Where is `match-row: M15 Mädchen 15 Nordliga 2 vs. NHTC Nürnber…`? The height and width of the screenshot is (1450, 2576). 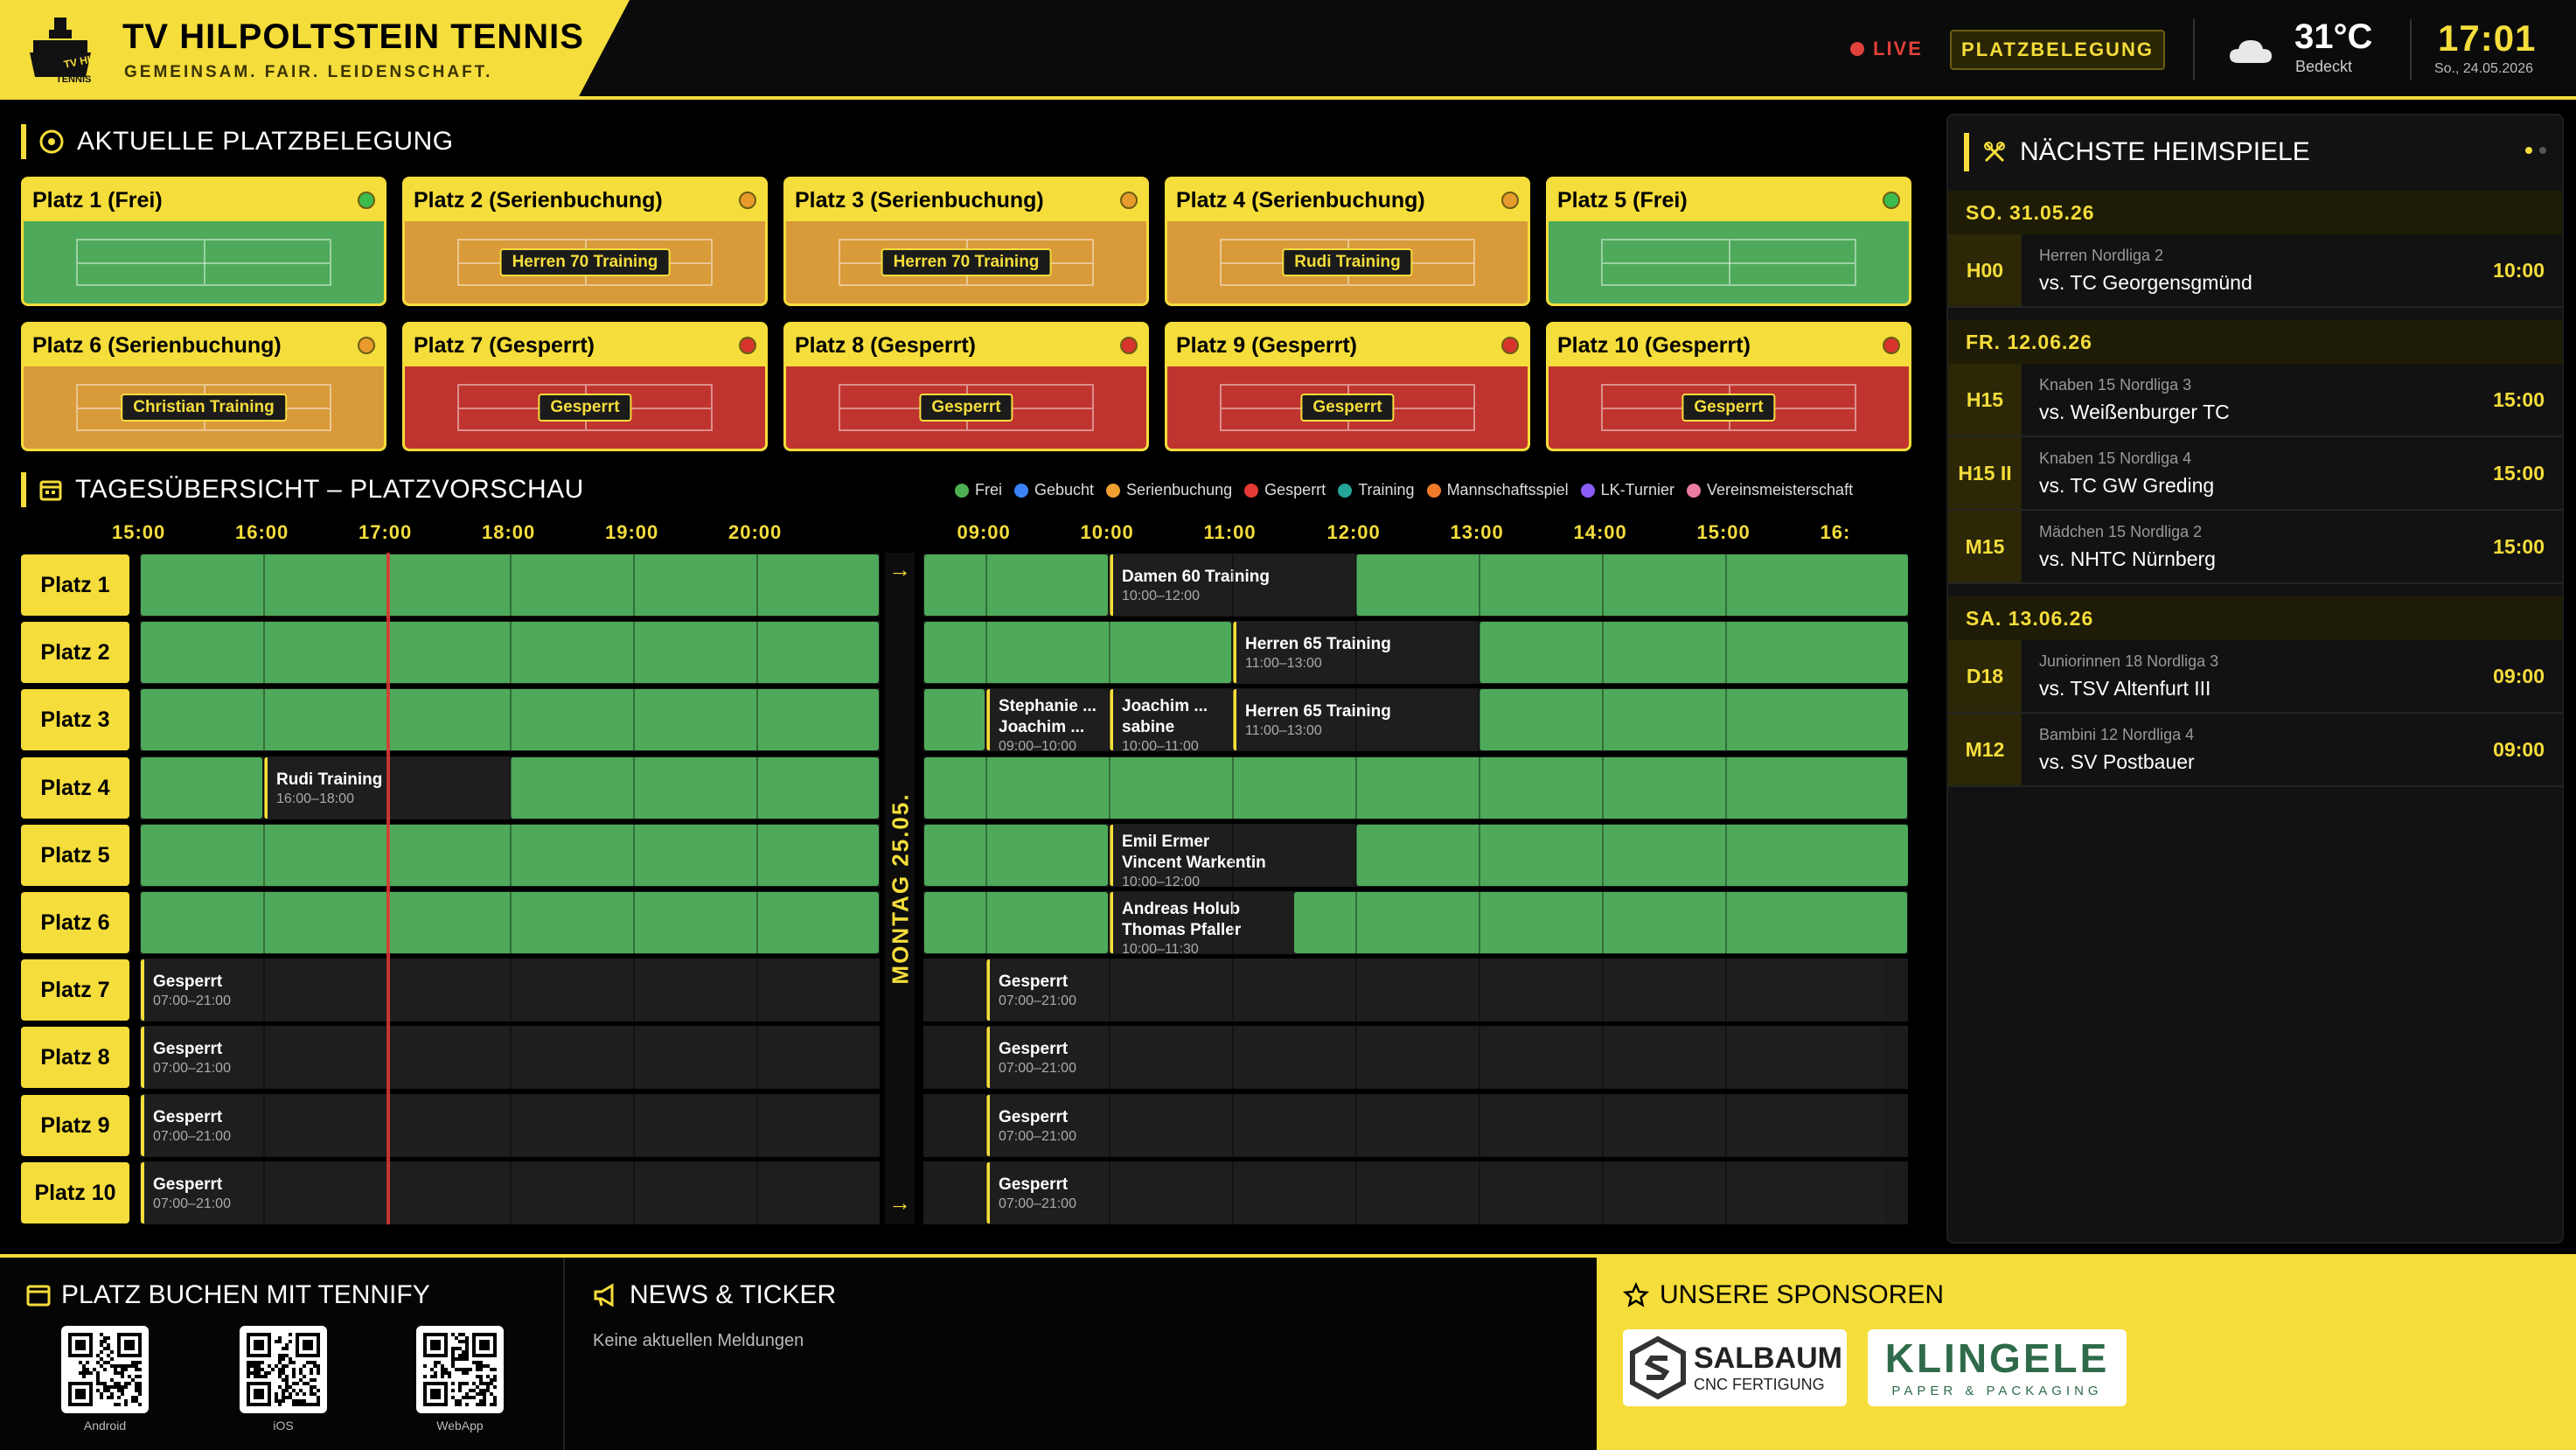
match-row: M15 Mädchen 15 Nordliga 2 vs. NHTC Nürnber… is located at coordinates (2255, 547).